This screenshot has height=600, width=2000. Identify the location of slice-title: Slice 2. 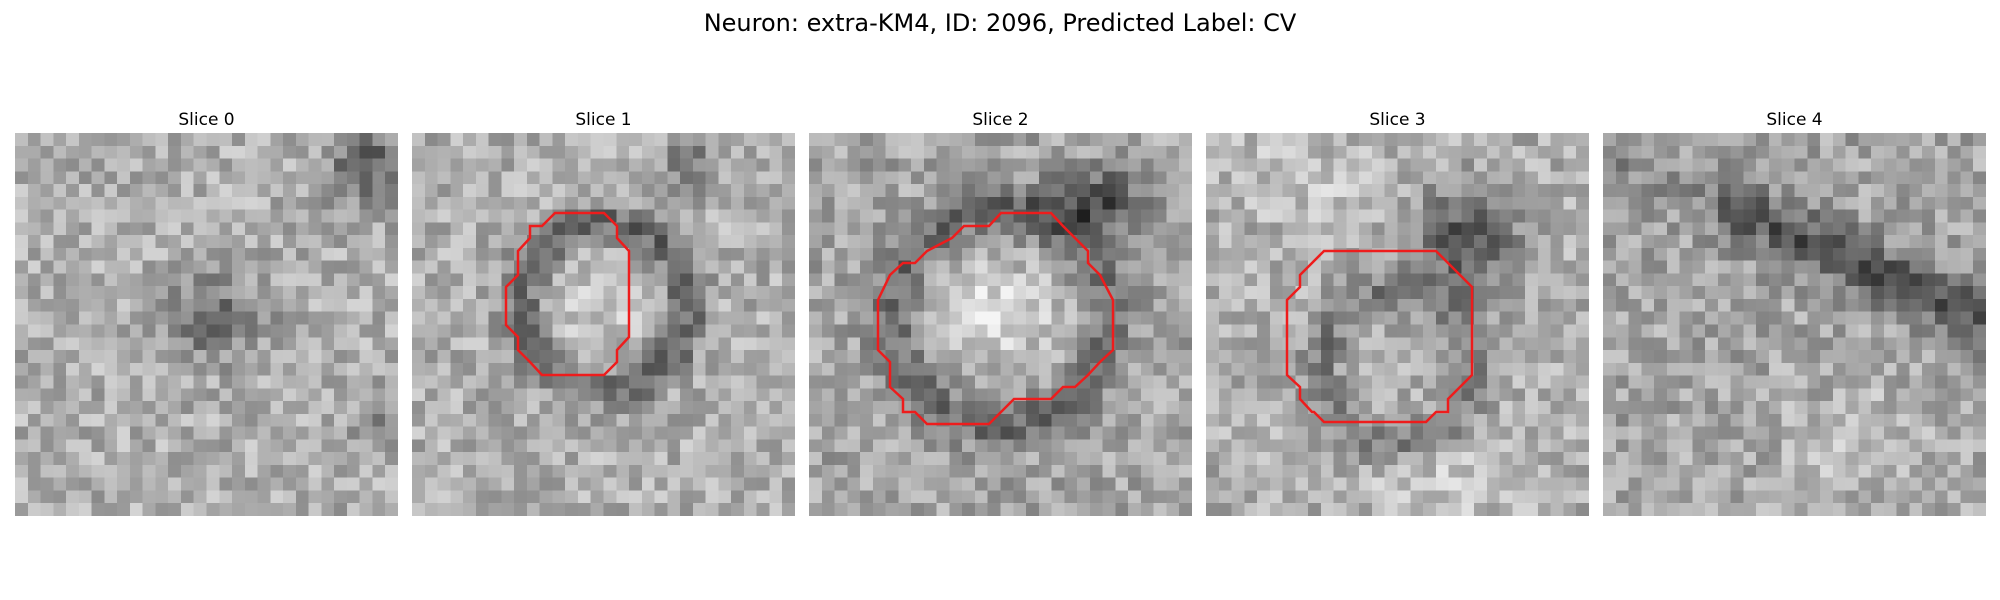
(1000, 120).